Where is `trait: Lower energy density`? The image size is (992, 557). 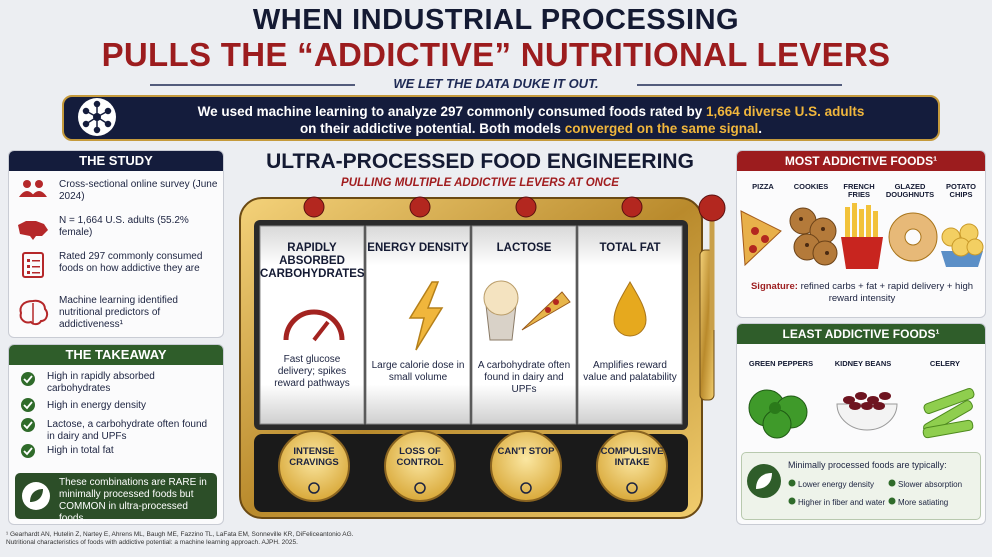
trait: Lower energy density is located at coordinates (836, 484).